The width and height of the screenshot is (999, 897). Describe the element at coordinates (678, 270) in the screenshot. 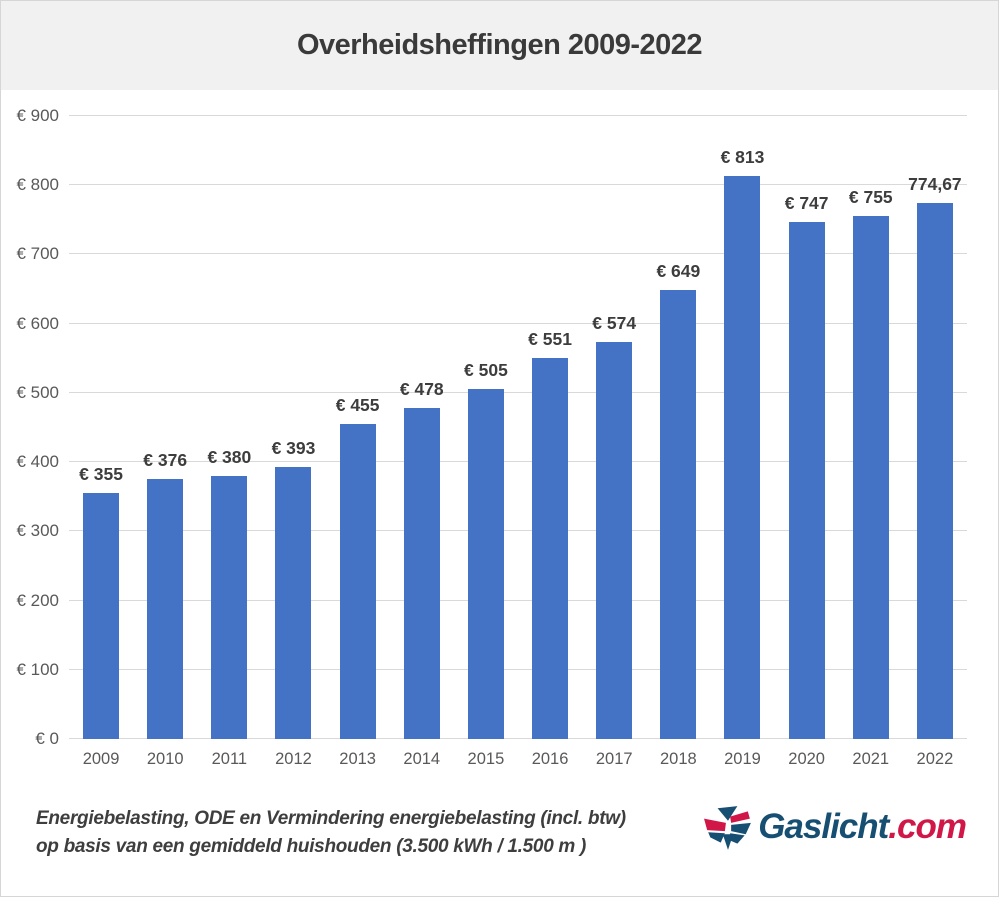

I see `bar-value-label: € 649` at that location.